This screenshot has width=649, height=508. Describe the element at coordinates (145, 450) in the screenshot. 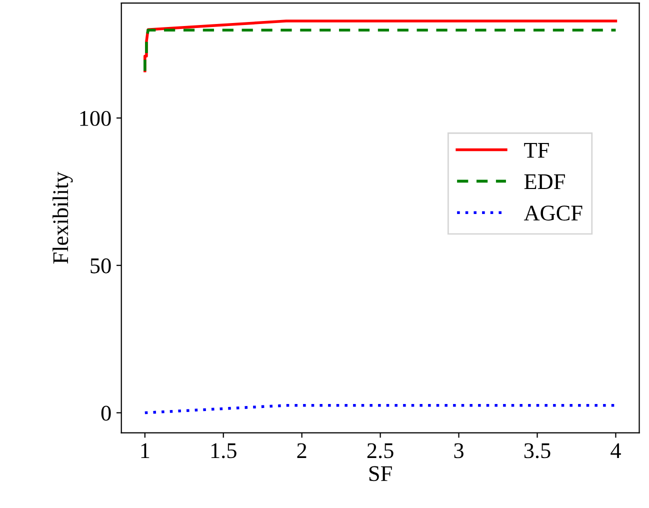

I see `x-tick-label: 1` at that location.